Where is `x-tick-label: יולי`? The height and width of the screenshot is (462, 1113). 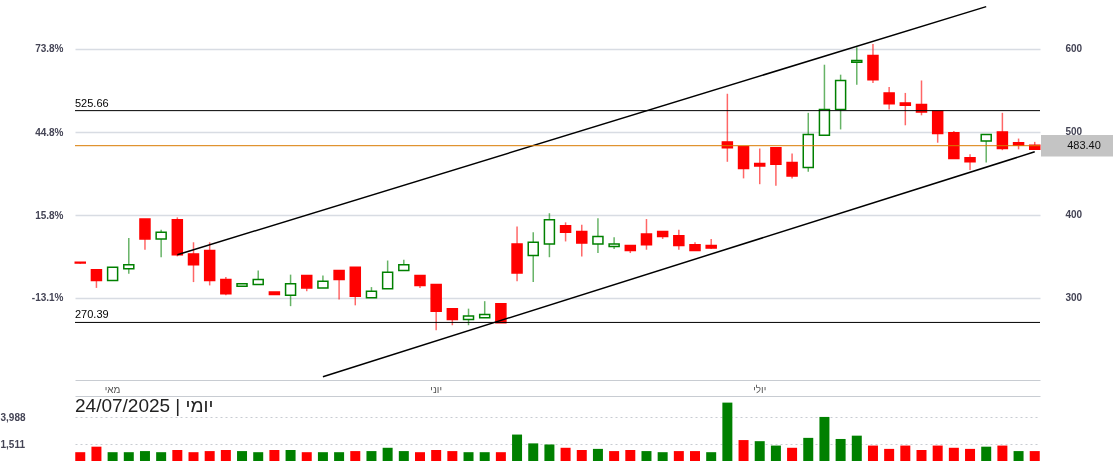 x-tick-label: יולי is located at coordinates (760, 389).